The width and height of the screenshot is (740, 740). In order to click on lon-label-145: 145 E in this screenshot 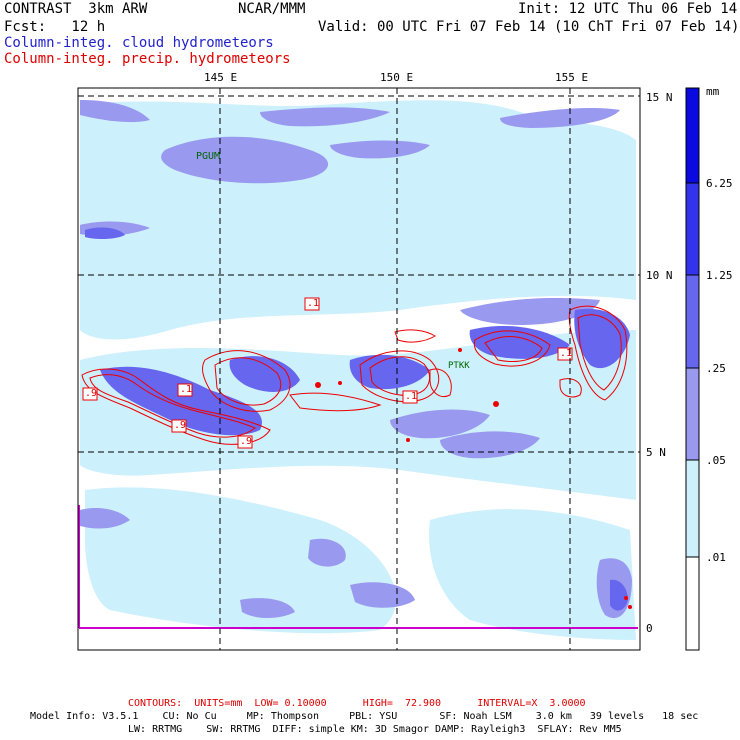, I will do `click(221, 77)`.